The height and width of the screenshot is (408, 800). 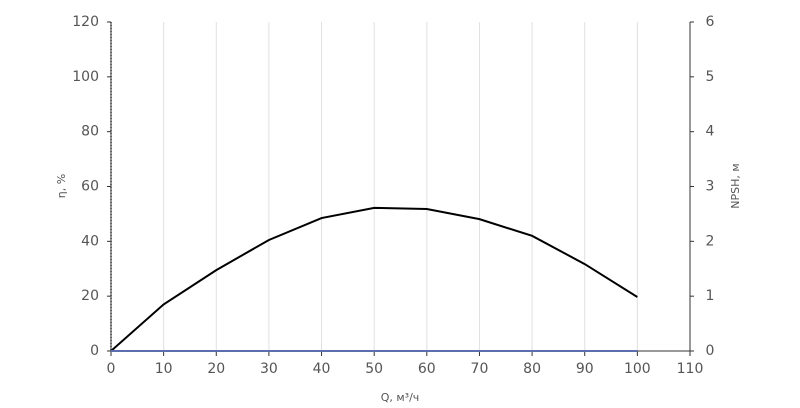 What do you see at coordinates (61, 186) in the screenshot?
I see `y-axis-label: η, %` at bounding box center [61, 186].